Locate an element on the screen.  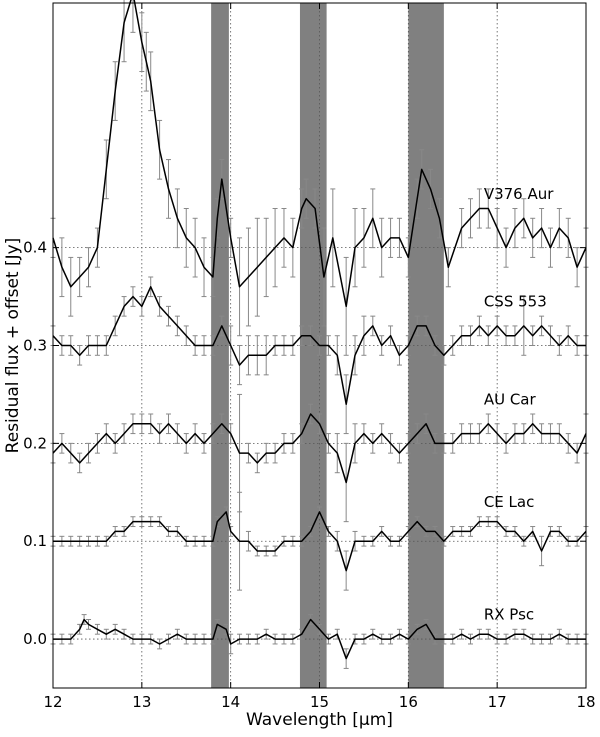
x-tick-label: 15 is located at coordinates (319, 702).